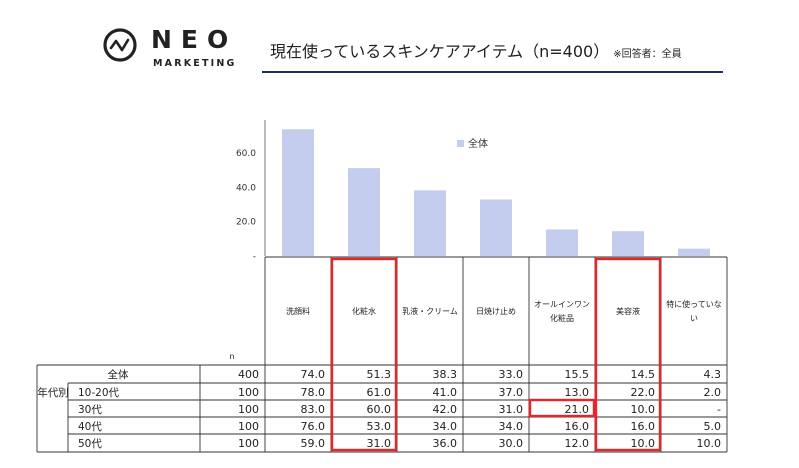 The image size is (799, 468). Describe the element at coordinates (118, 374) in the screenshot. I see `row-label: 全体` at that location.